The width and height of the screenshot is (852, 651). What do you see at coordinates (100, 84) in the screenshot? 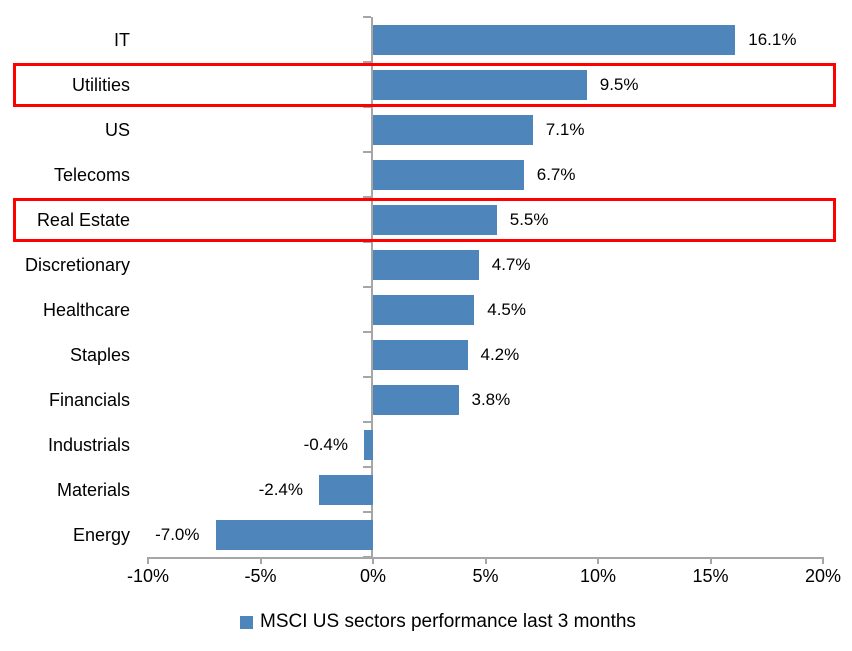
I see `category-label: Utilities` at bounding box center [100, 84].